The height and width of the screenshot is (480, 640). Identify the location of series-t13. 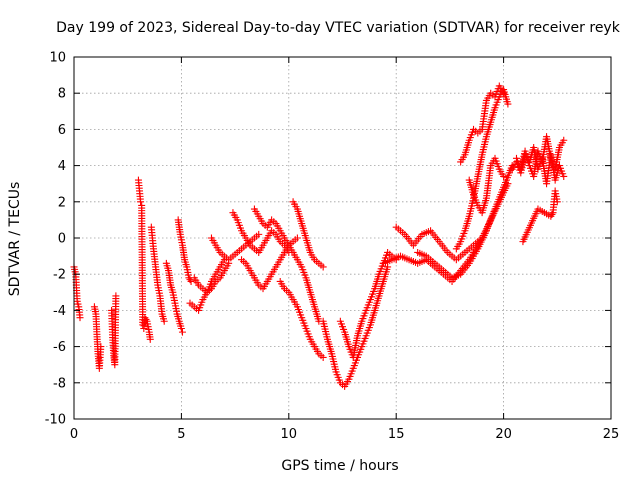
(301, 319).